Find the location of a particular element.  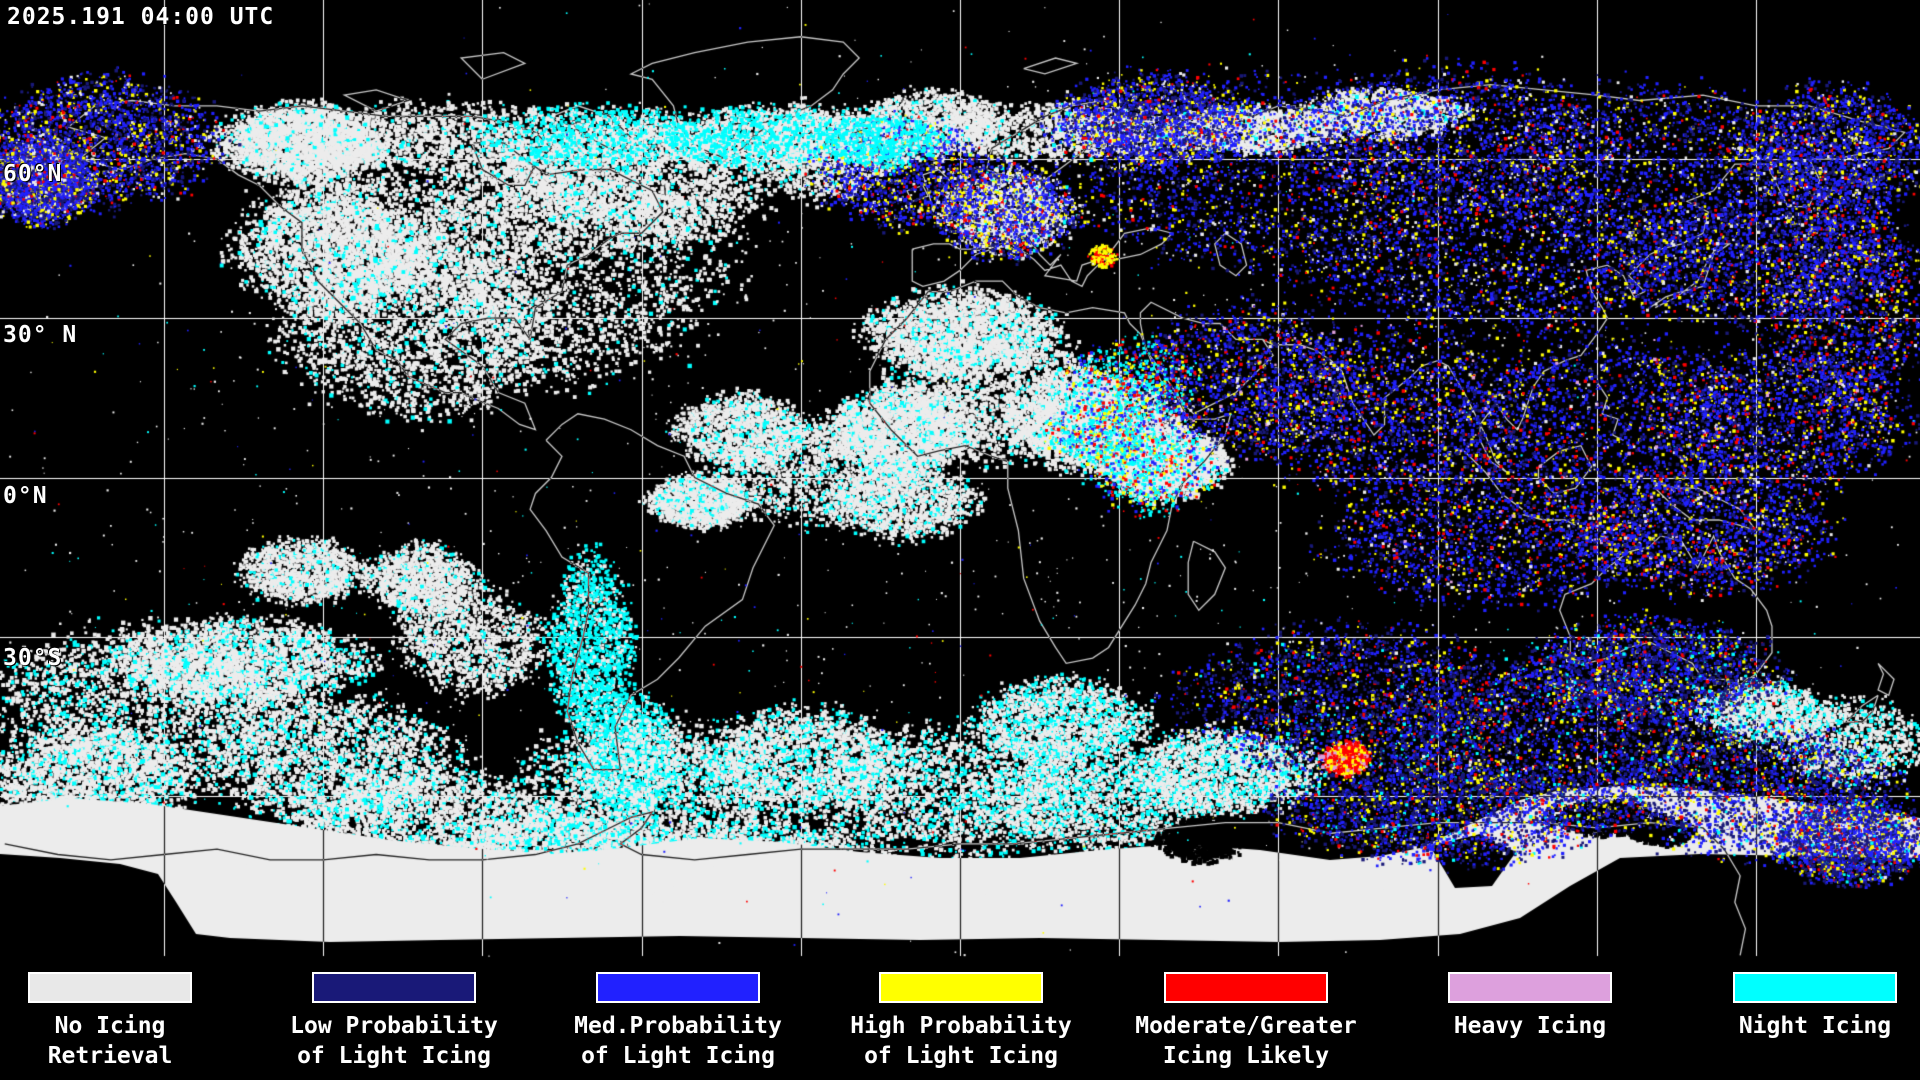

legend-item-moderate-greater: Moderate/Greater Icing Likely is located at coordinates (1246, 1021).